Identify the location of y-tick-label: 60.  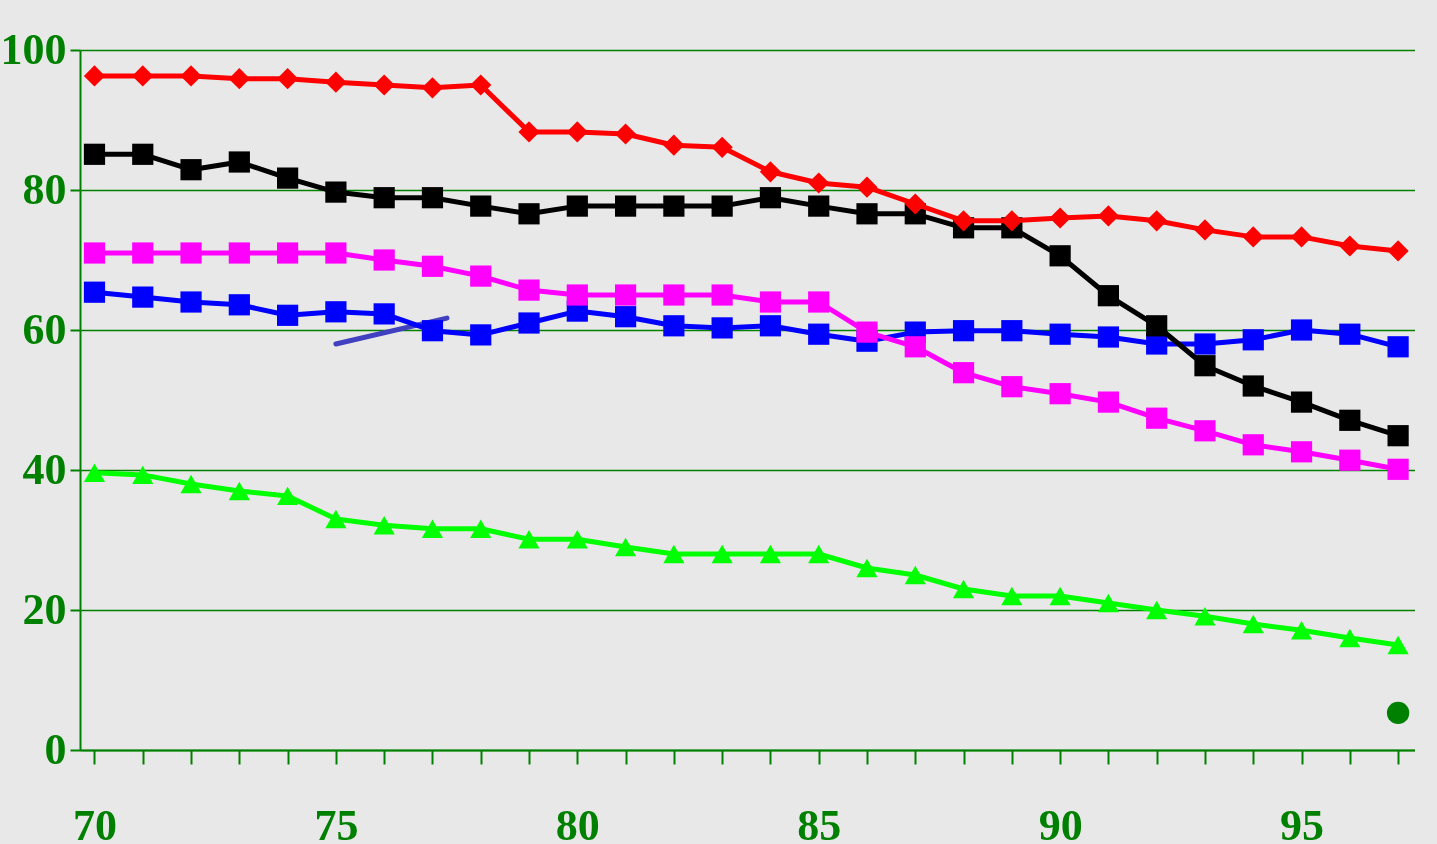
(44, 329).